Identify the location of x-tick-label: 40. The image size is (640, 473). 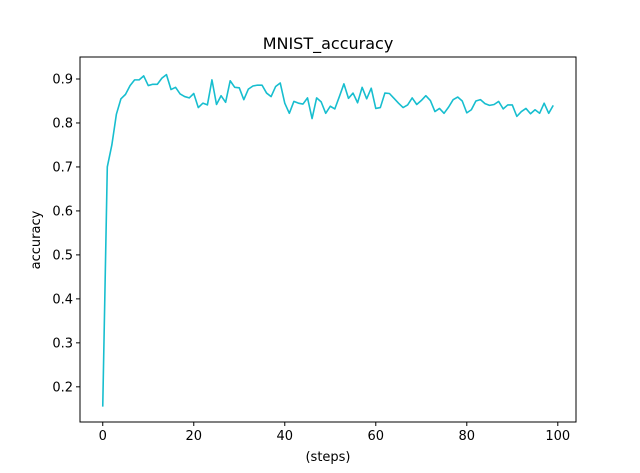
(284, 436).